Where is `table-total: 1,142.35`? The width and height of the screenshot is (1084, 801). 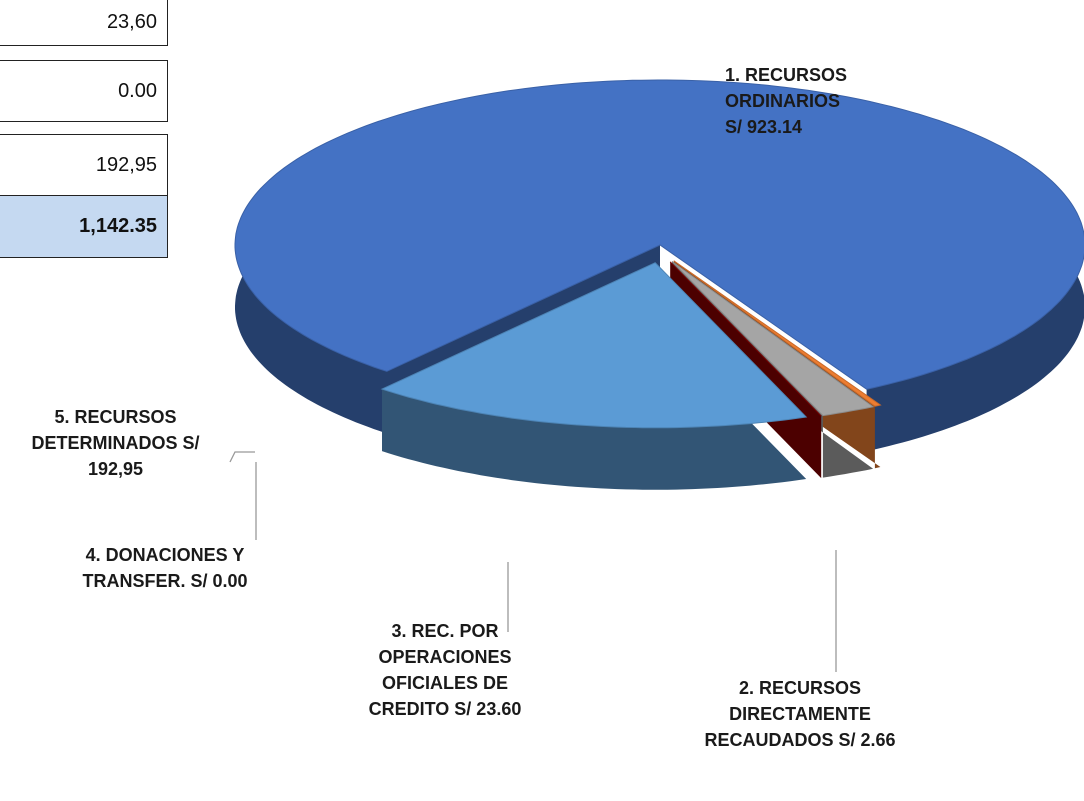 table-total: 1,142.35 is located at coordinates (84, 227).